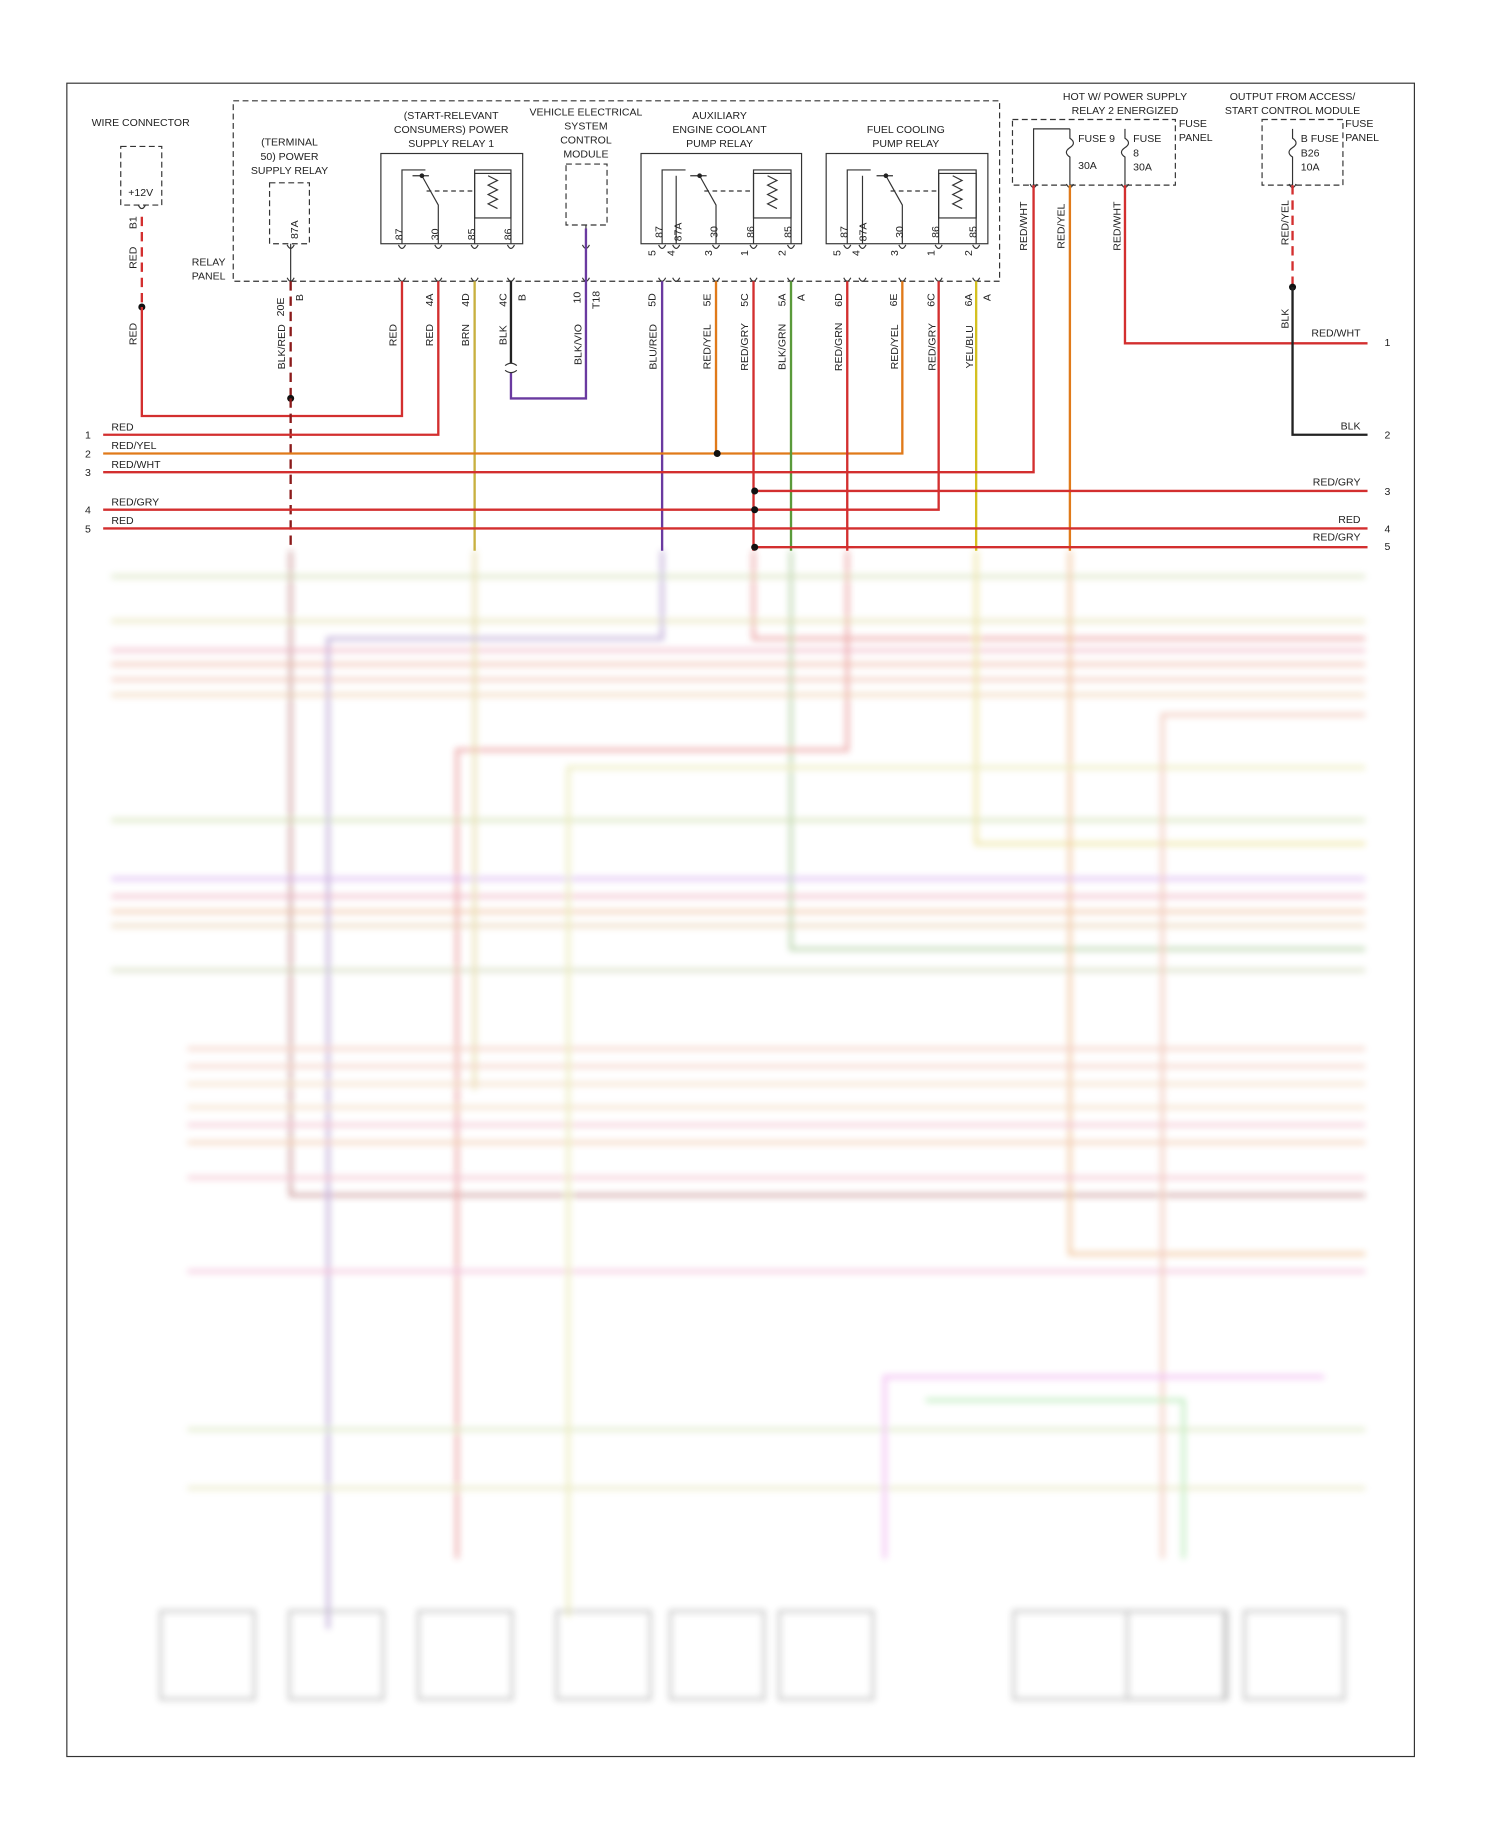  Describe the element at coordinates (466, 335) in the screenshot. I see `label: BRN` at that location.